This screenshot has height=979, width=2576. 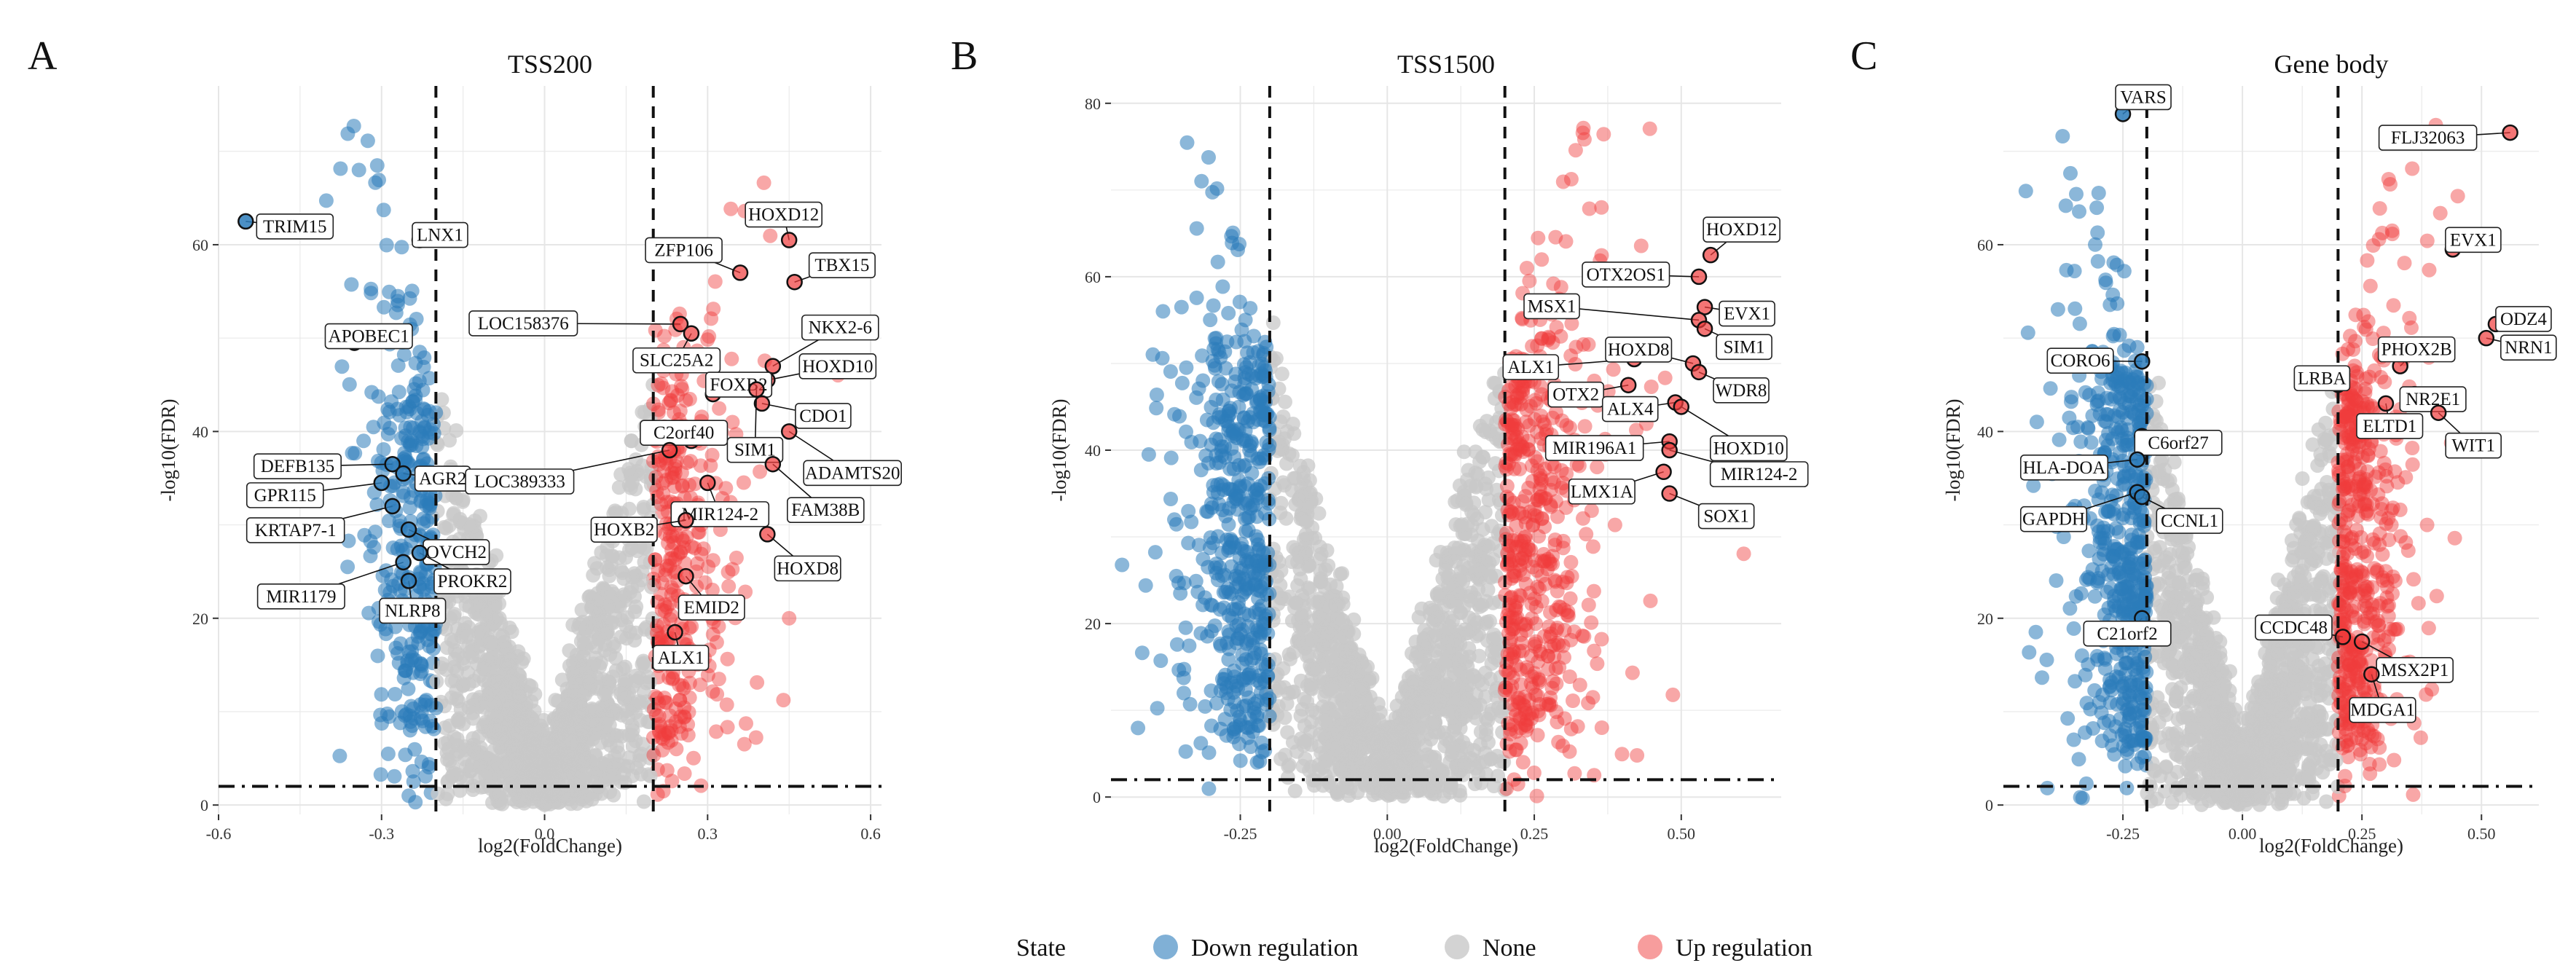 I want to click on gene-label: C2orf40, so click(x=683, y=433).